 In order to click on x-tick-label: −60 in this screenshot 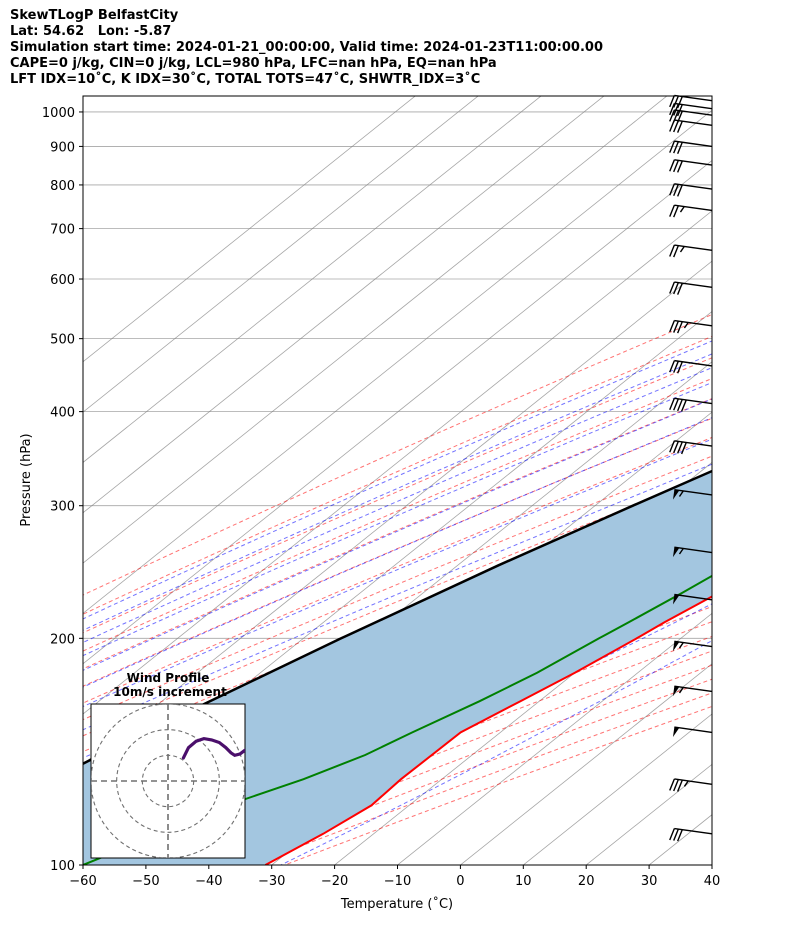, I will do `click(82, 881)`.